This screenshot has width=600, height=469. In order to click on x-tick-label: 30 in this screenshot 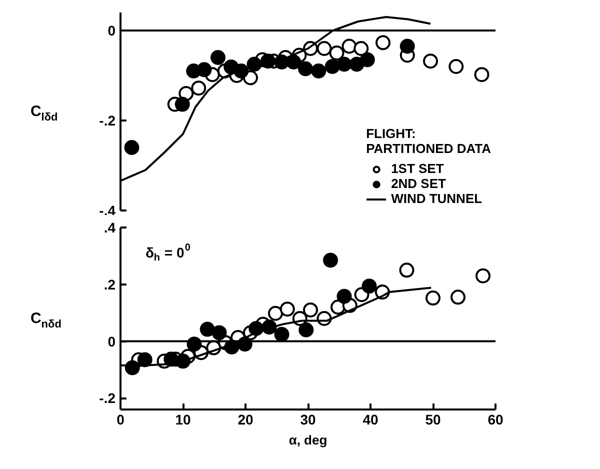, I will do `click(308, 420)`.